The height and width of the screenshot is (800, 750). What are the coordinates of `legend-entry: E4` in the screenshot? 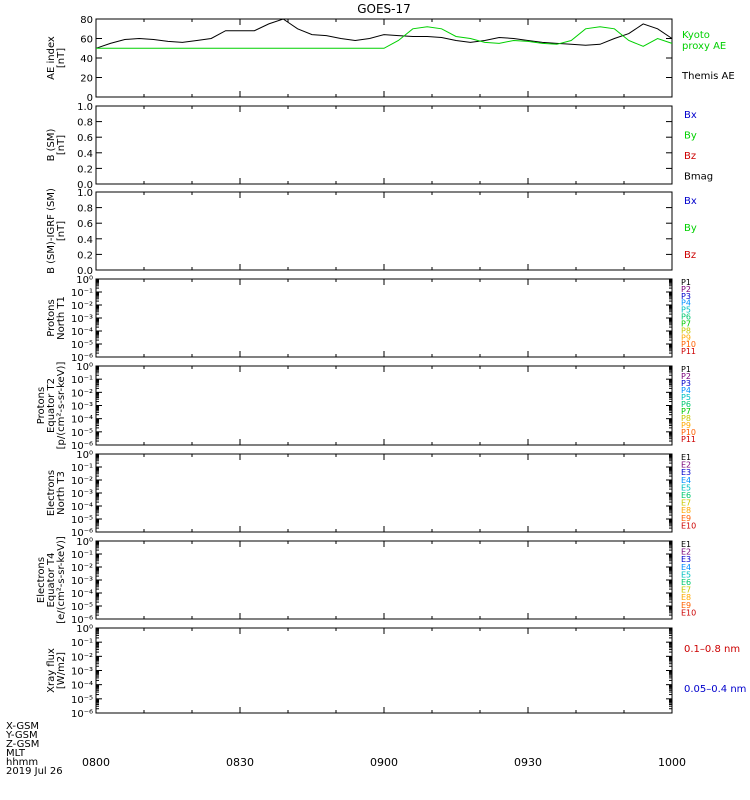 It's located at (686, 480).